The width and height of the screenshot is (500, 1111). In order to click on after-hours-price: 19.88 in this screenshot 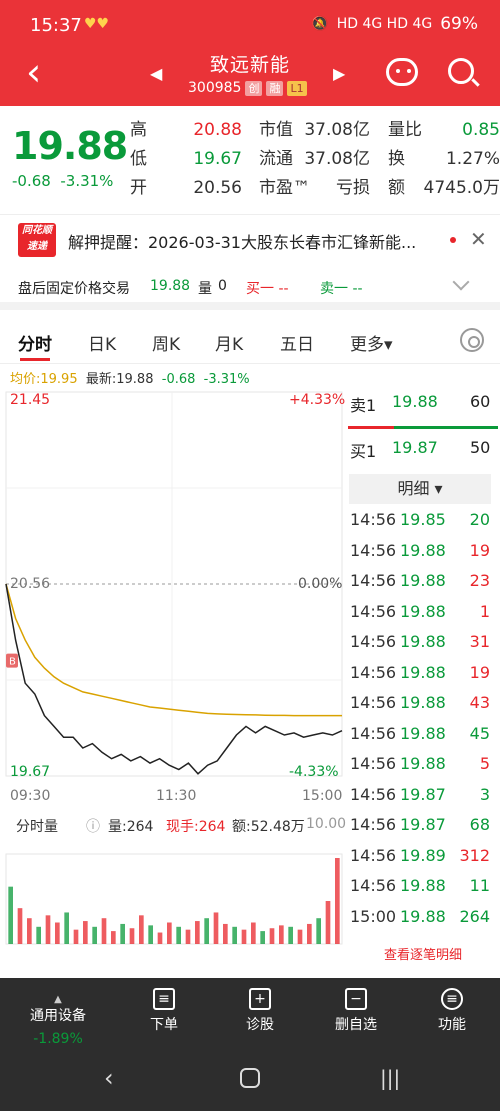, I will do `click(170, 286)`.